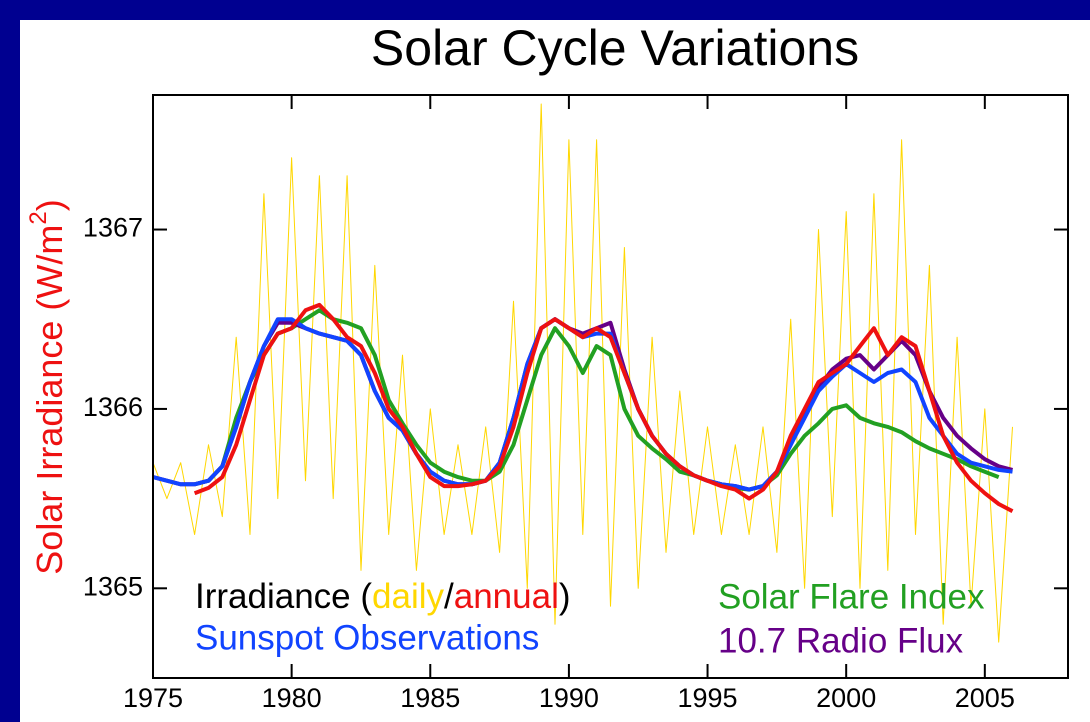 This screenshot has height=722, width=1090. I want to click on legend-irradiance: Irradiance (daily/annual), so click(383, 596).